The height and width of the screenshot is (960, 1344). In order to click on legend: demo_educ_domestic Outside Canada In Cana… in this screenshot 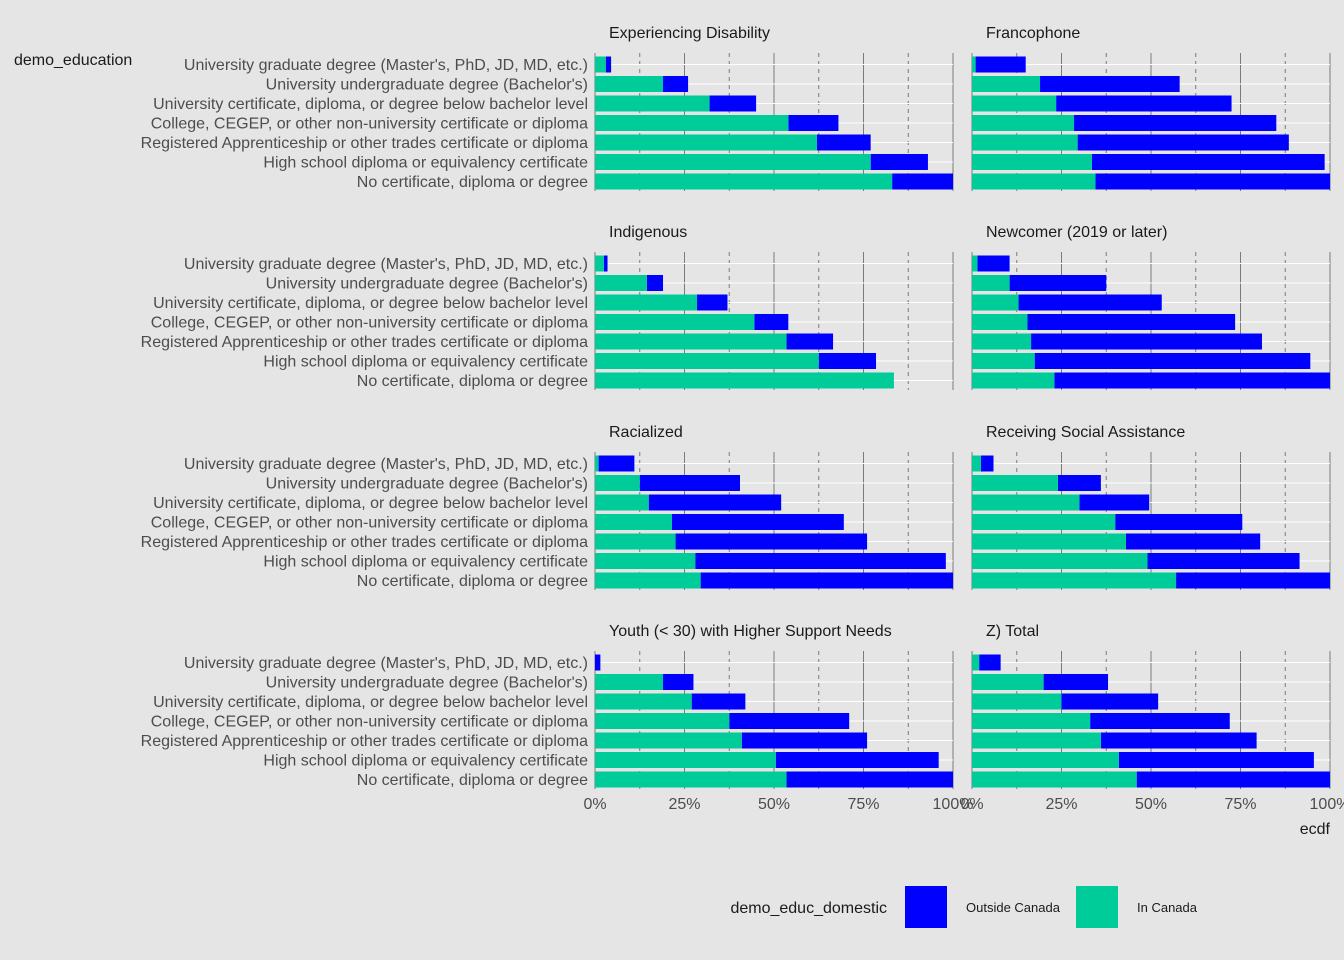, I will do `click(964, 907)`.